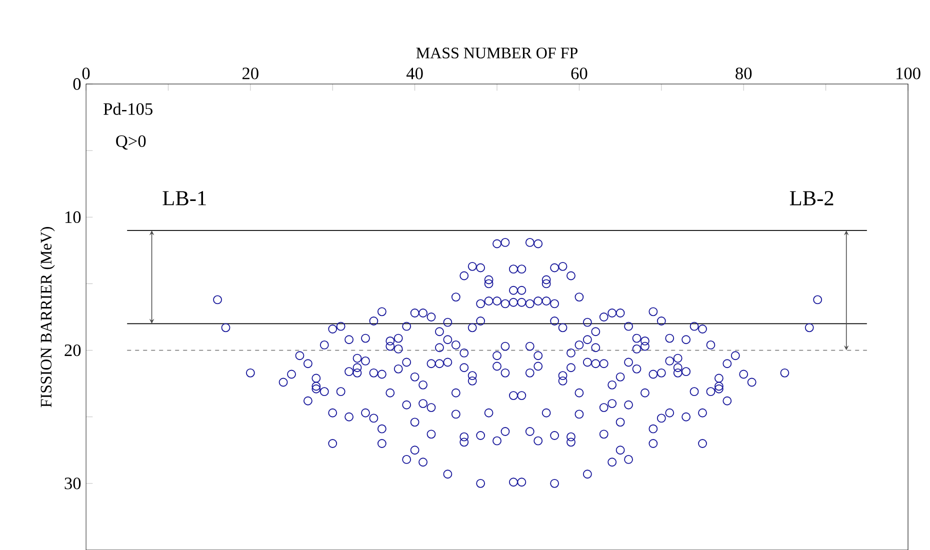 Image resolution: width=930 pixels, height=550 pixels. I want to click on y-tick-label: 20, so click(72, 350).